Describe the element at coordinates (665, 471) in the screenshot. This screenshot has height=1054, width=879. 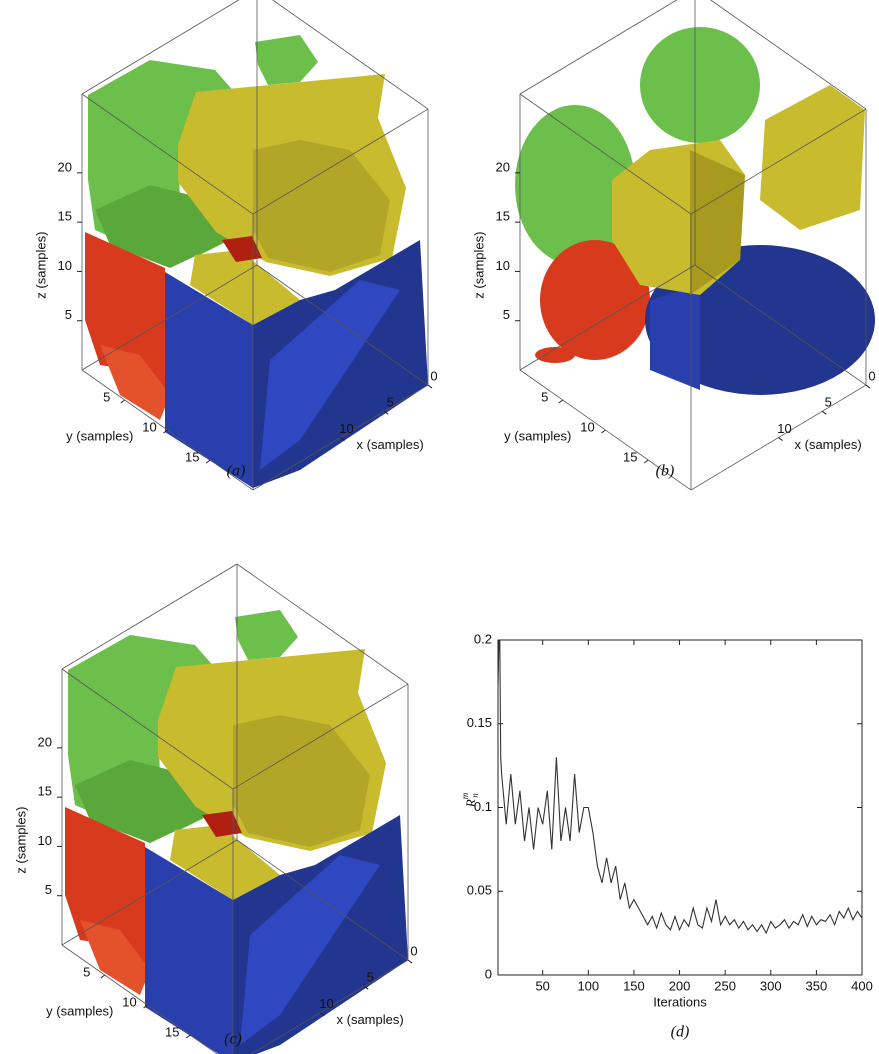
I see `caption: (b)` at that location.